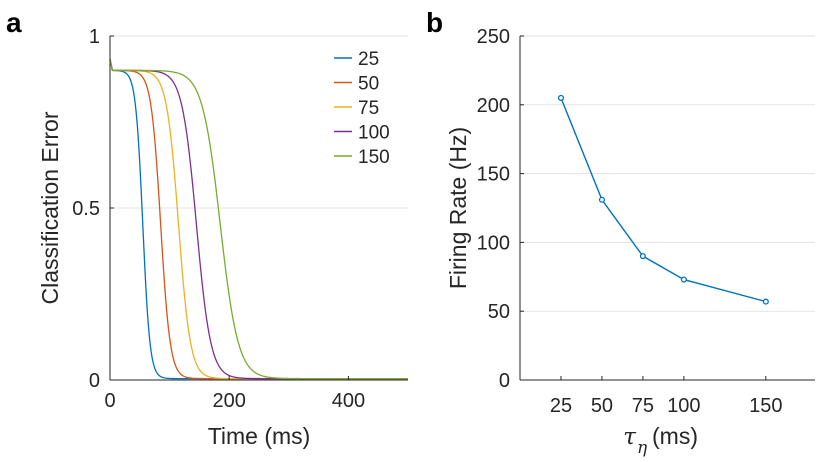 The height and width of the screenshot is (462, 830). I want to click on a-y-tick-label: 1, so click(94, 37).